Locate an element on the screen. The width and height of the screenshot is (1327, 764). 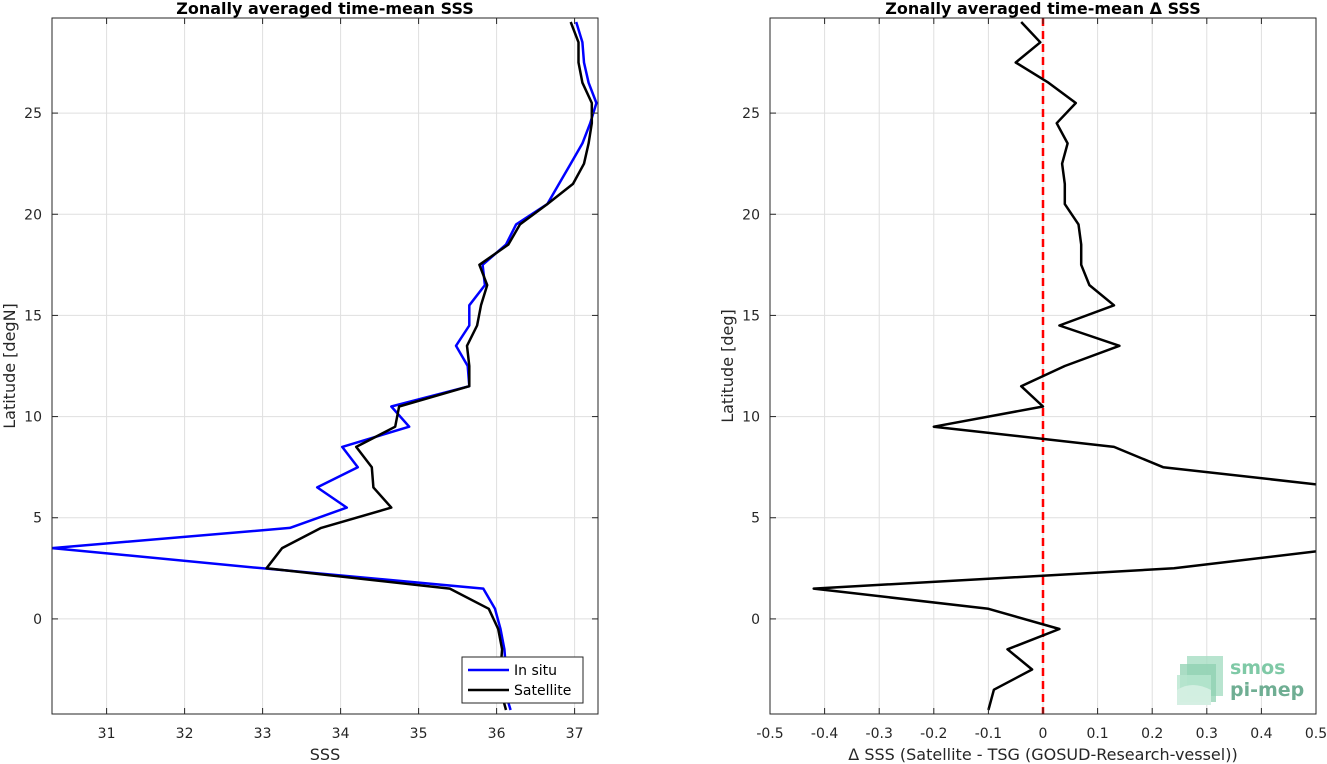
logo-text-pi-mep: pi-mep is located at coordinates (1267, 690).